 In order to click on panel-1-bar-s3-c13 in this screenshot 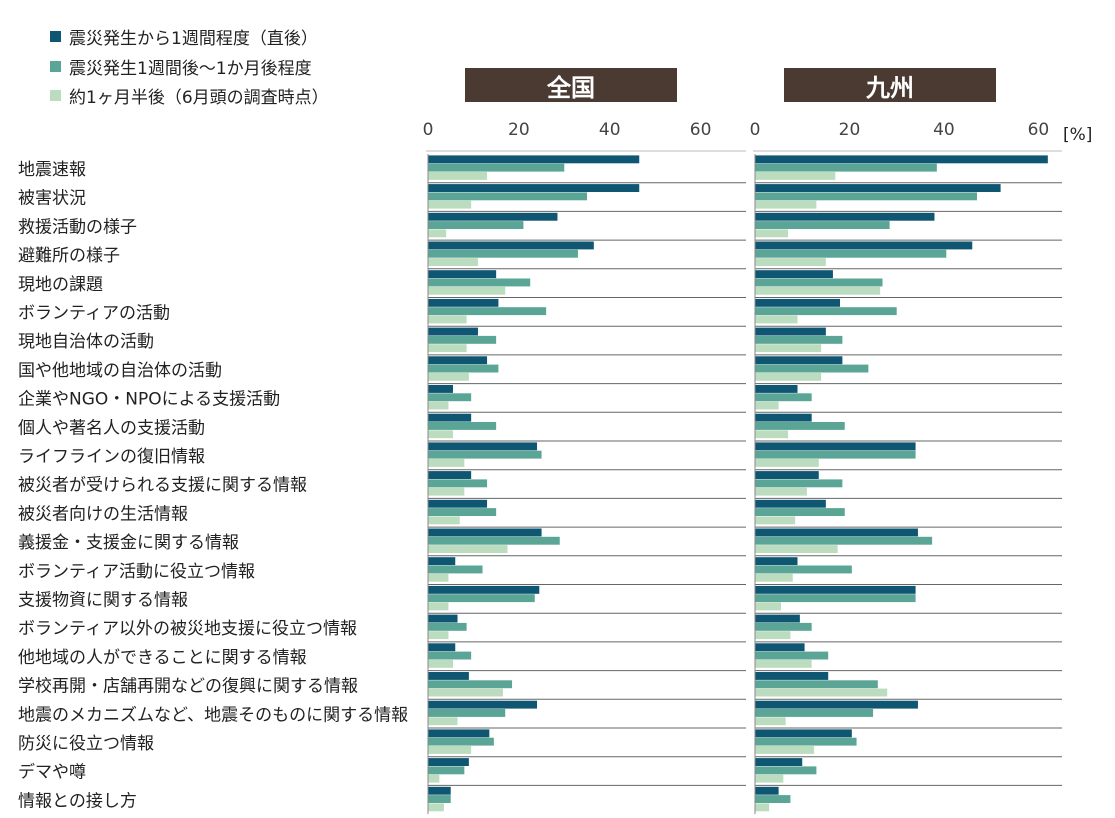, I will do `click(444, 520)`.